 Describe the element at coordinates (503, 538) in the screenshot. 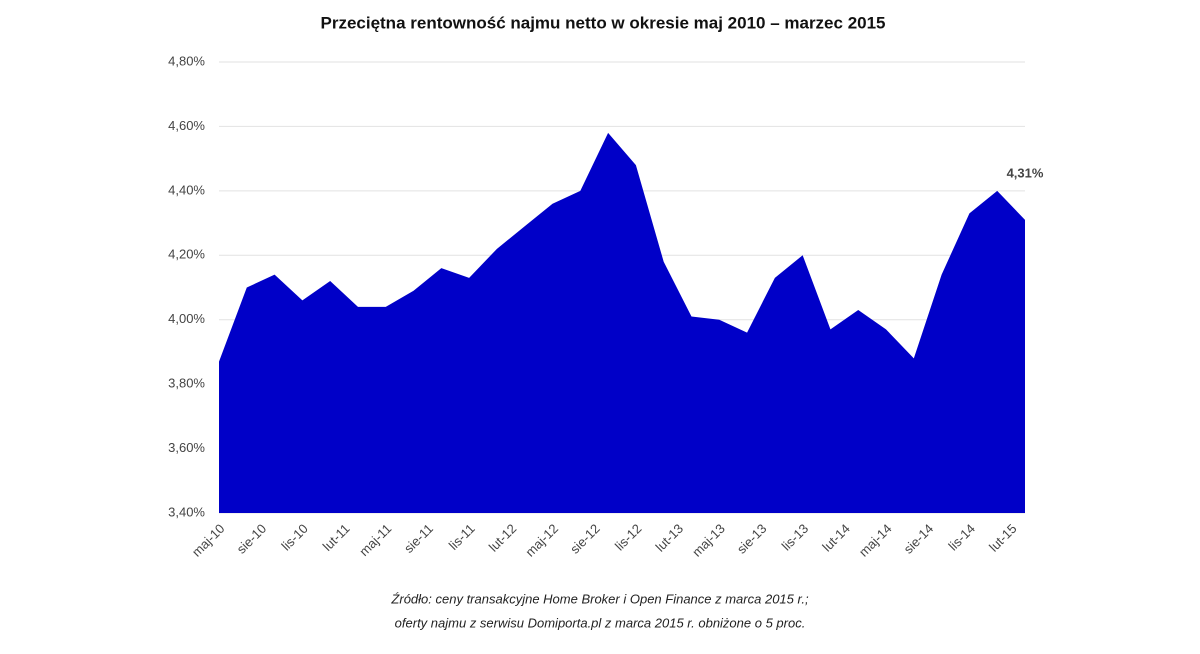

I see `x-tick-label: lut-12` at that location.